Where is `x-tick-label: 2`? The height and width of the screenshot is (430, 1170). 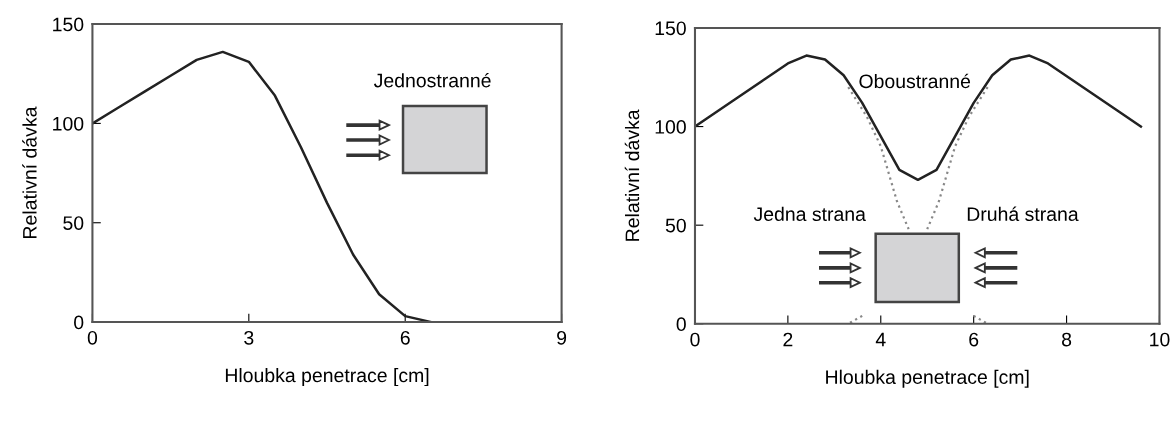 x-tick-label: 2 is located at coordinates (788, 339).